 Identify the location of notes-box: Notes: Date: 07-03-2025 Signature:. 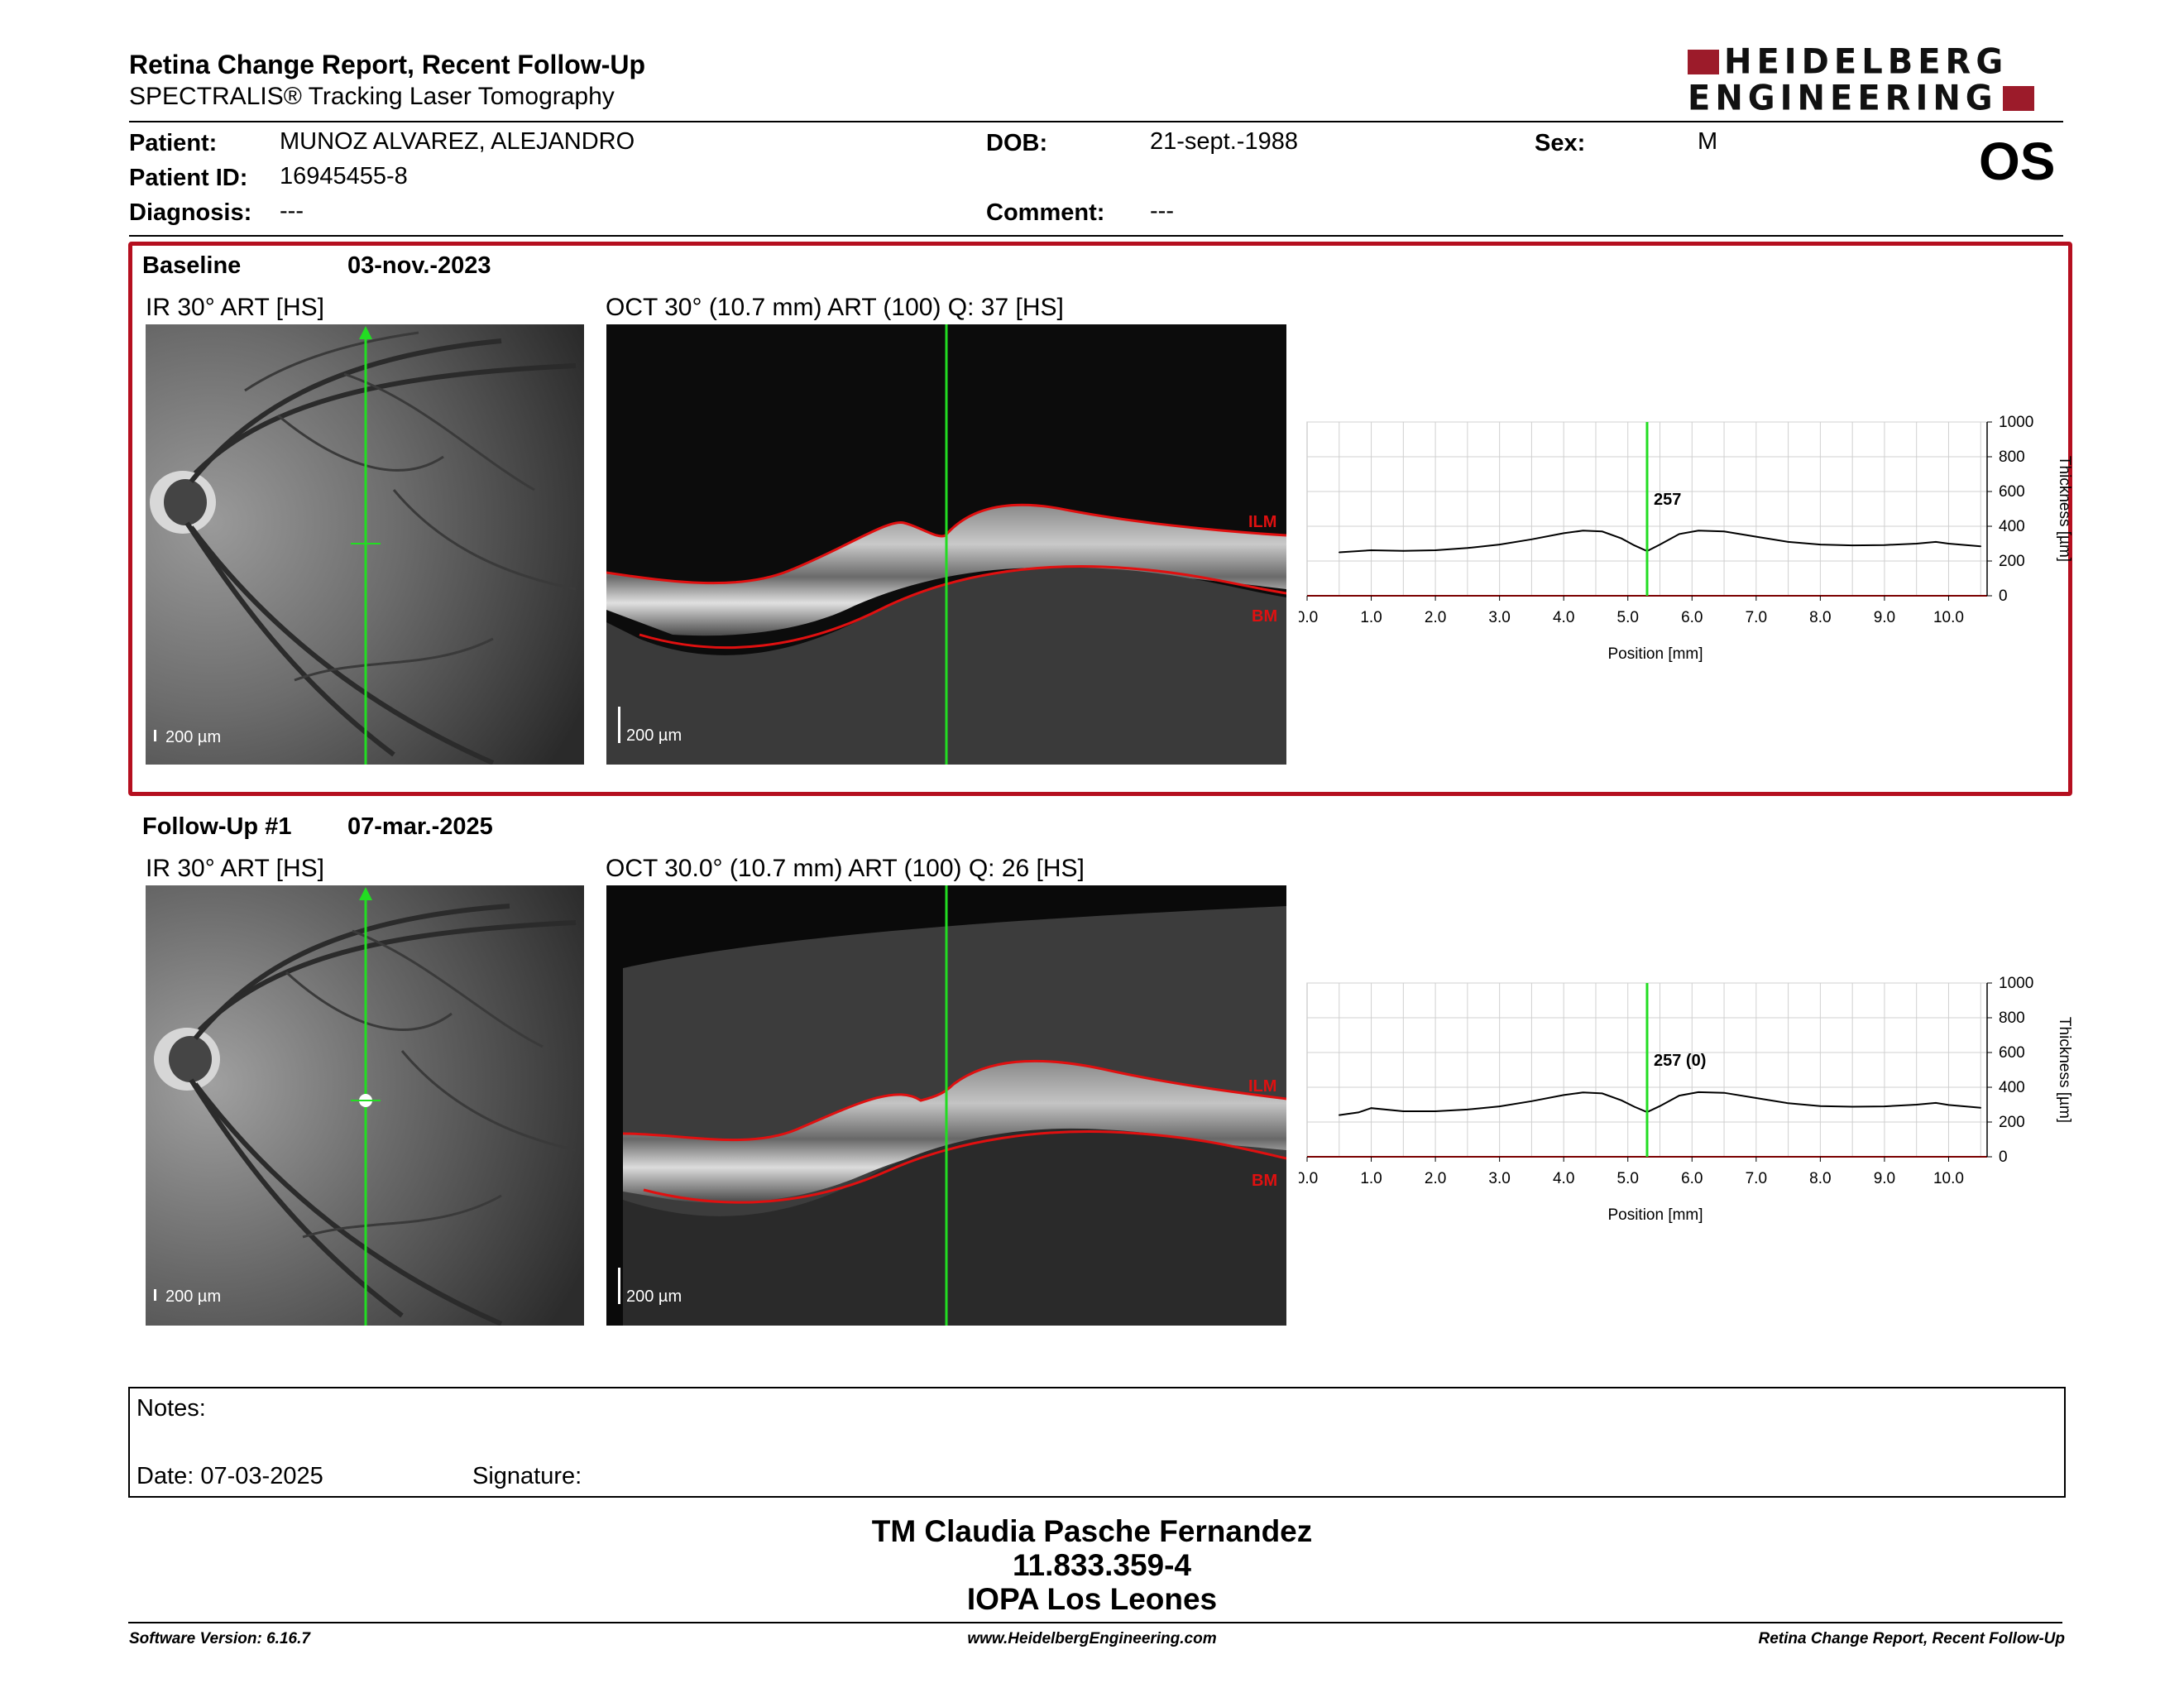
(1097, 1442).